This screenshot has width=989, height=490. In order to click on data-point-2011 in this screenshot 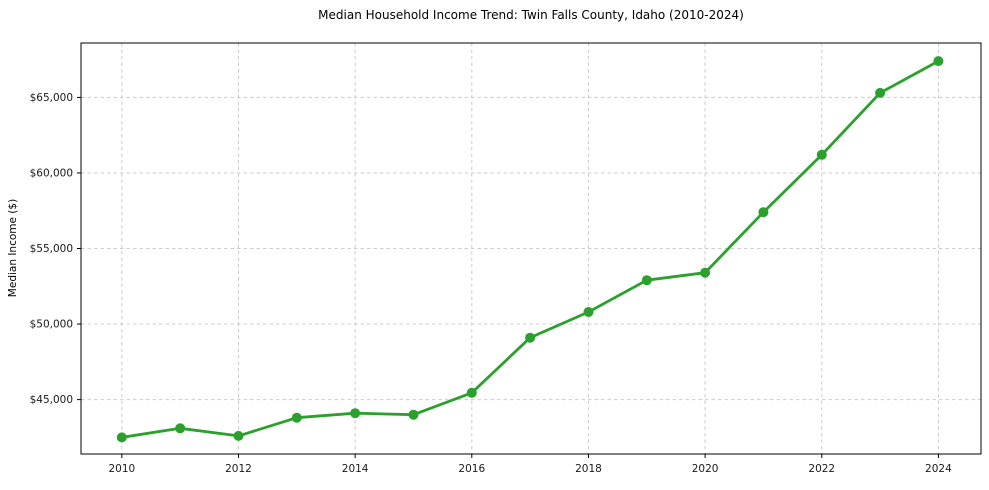, I will do `click(180, 428)`.